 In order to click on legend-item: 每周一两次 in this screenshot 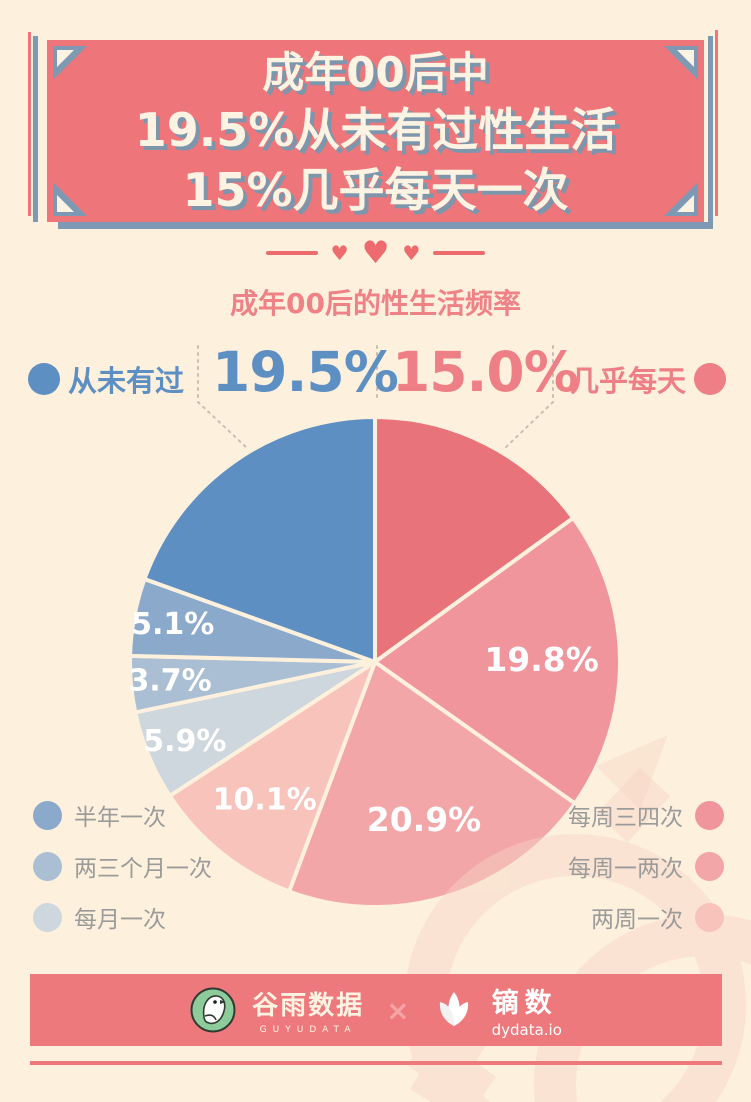, I will do `click(646, 866)`.